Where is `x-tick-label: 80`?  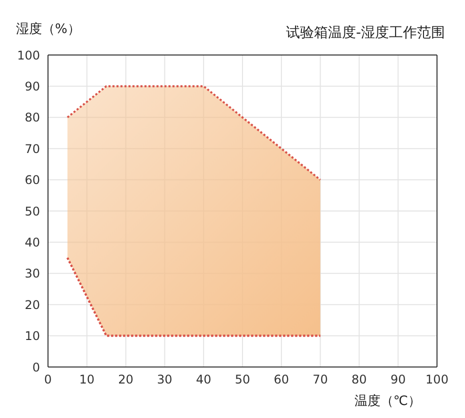 x-tick-label: 80 is located at coordinates (359, 379).